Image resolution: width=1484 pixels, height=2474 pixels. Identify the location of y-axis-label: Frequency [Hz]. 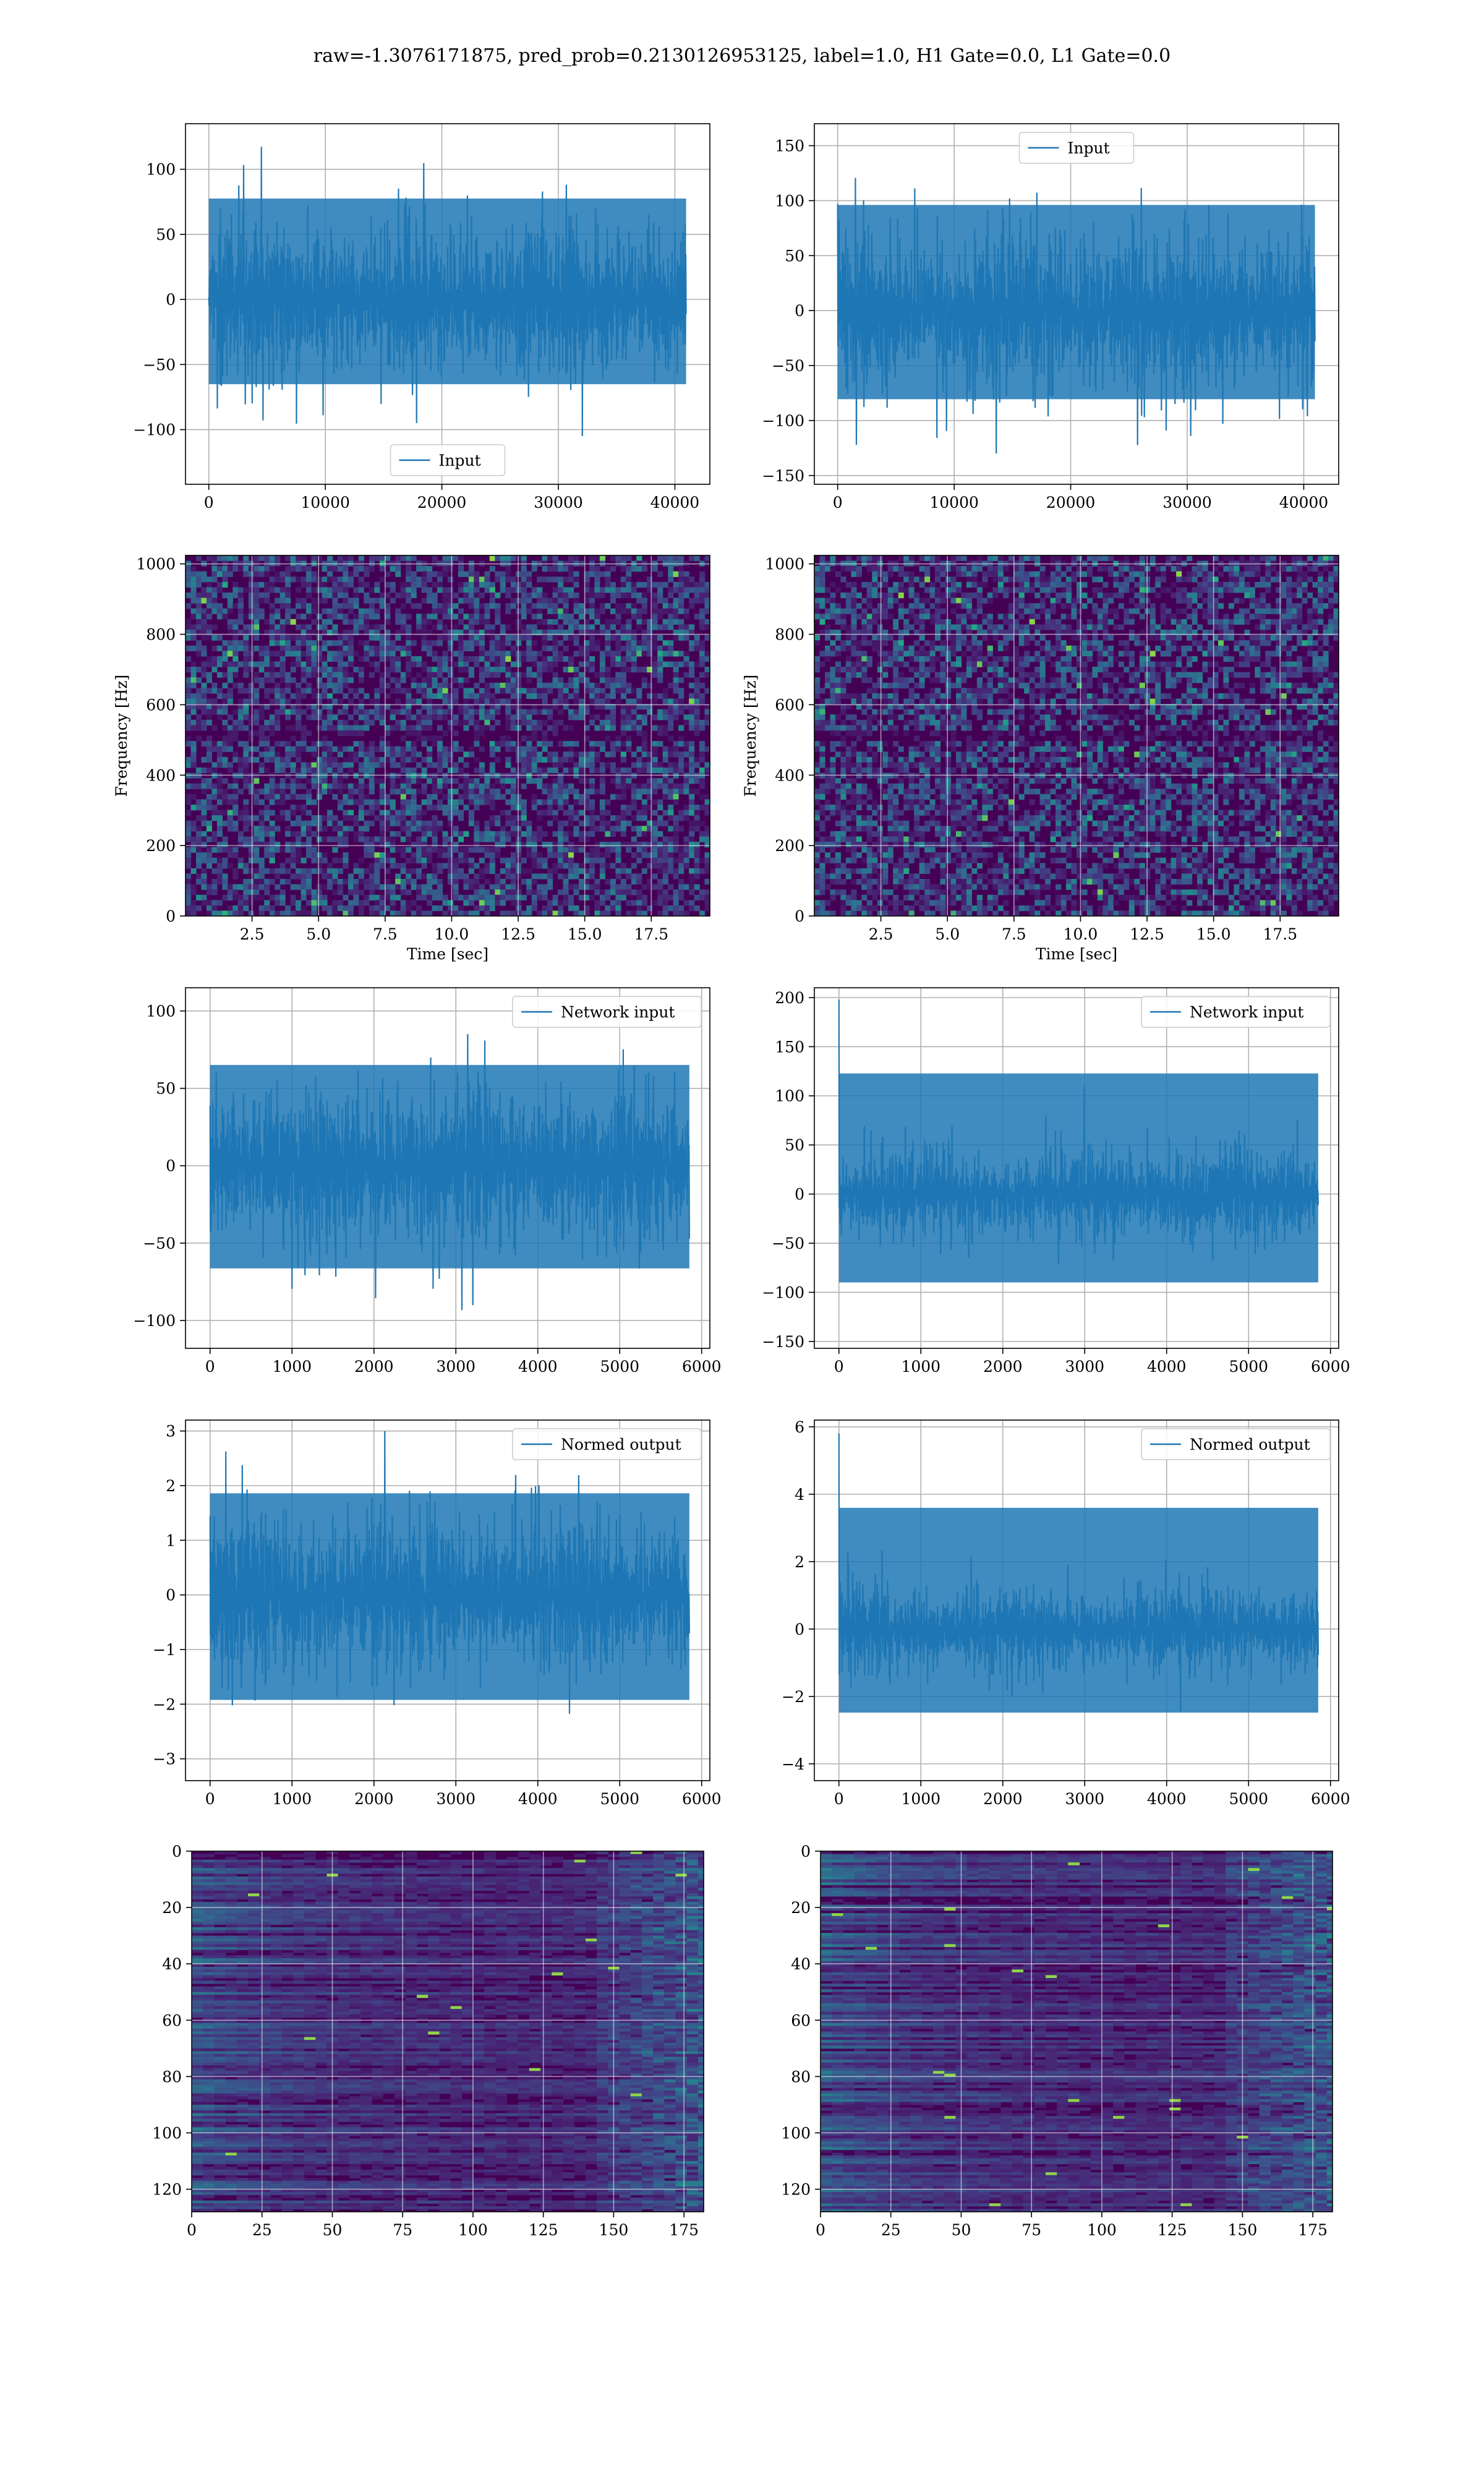
(121, 736).